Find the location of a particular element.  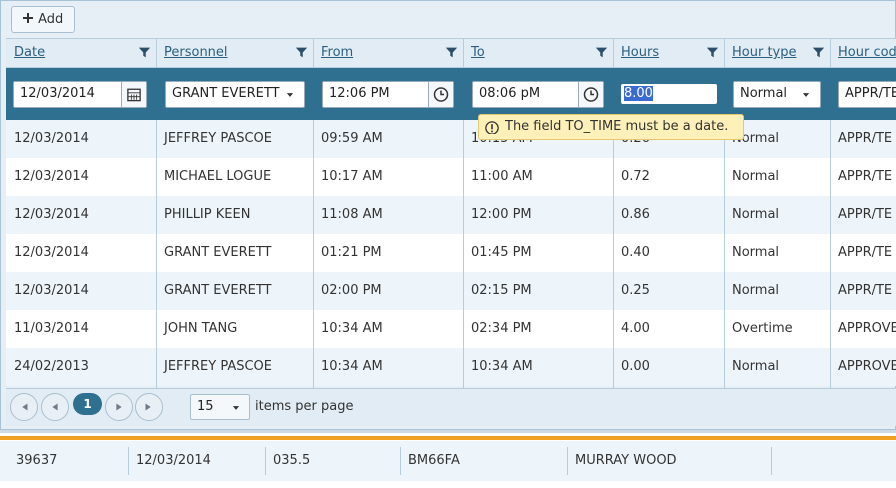

separator is located at coordinates (448, 431).